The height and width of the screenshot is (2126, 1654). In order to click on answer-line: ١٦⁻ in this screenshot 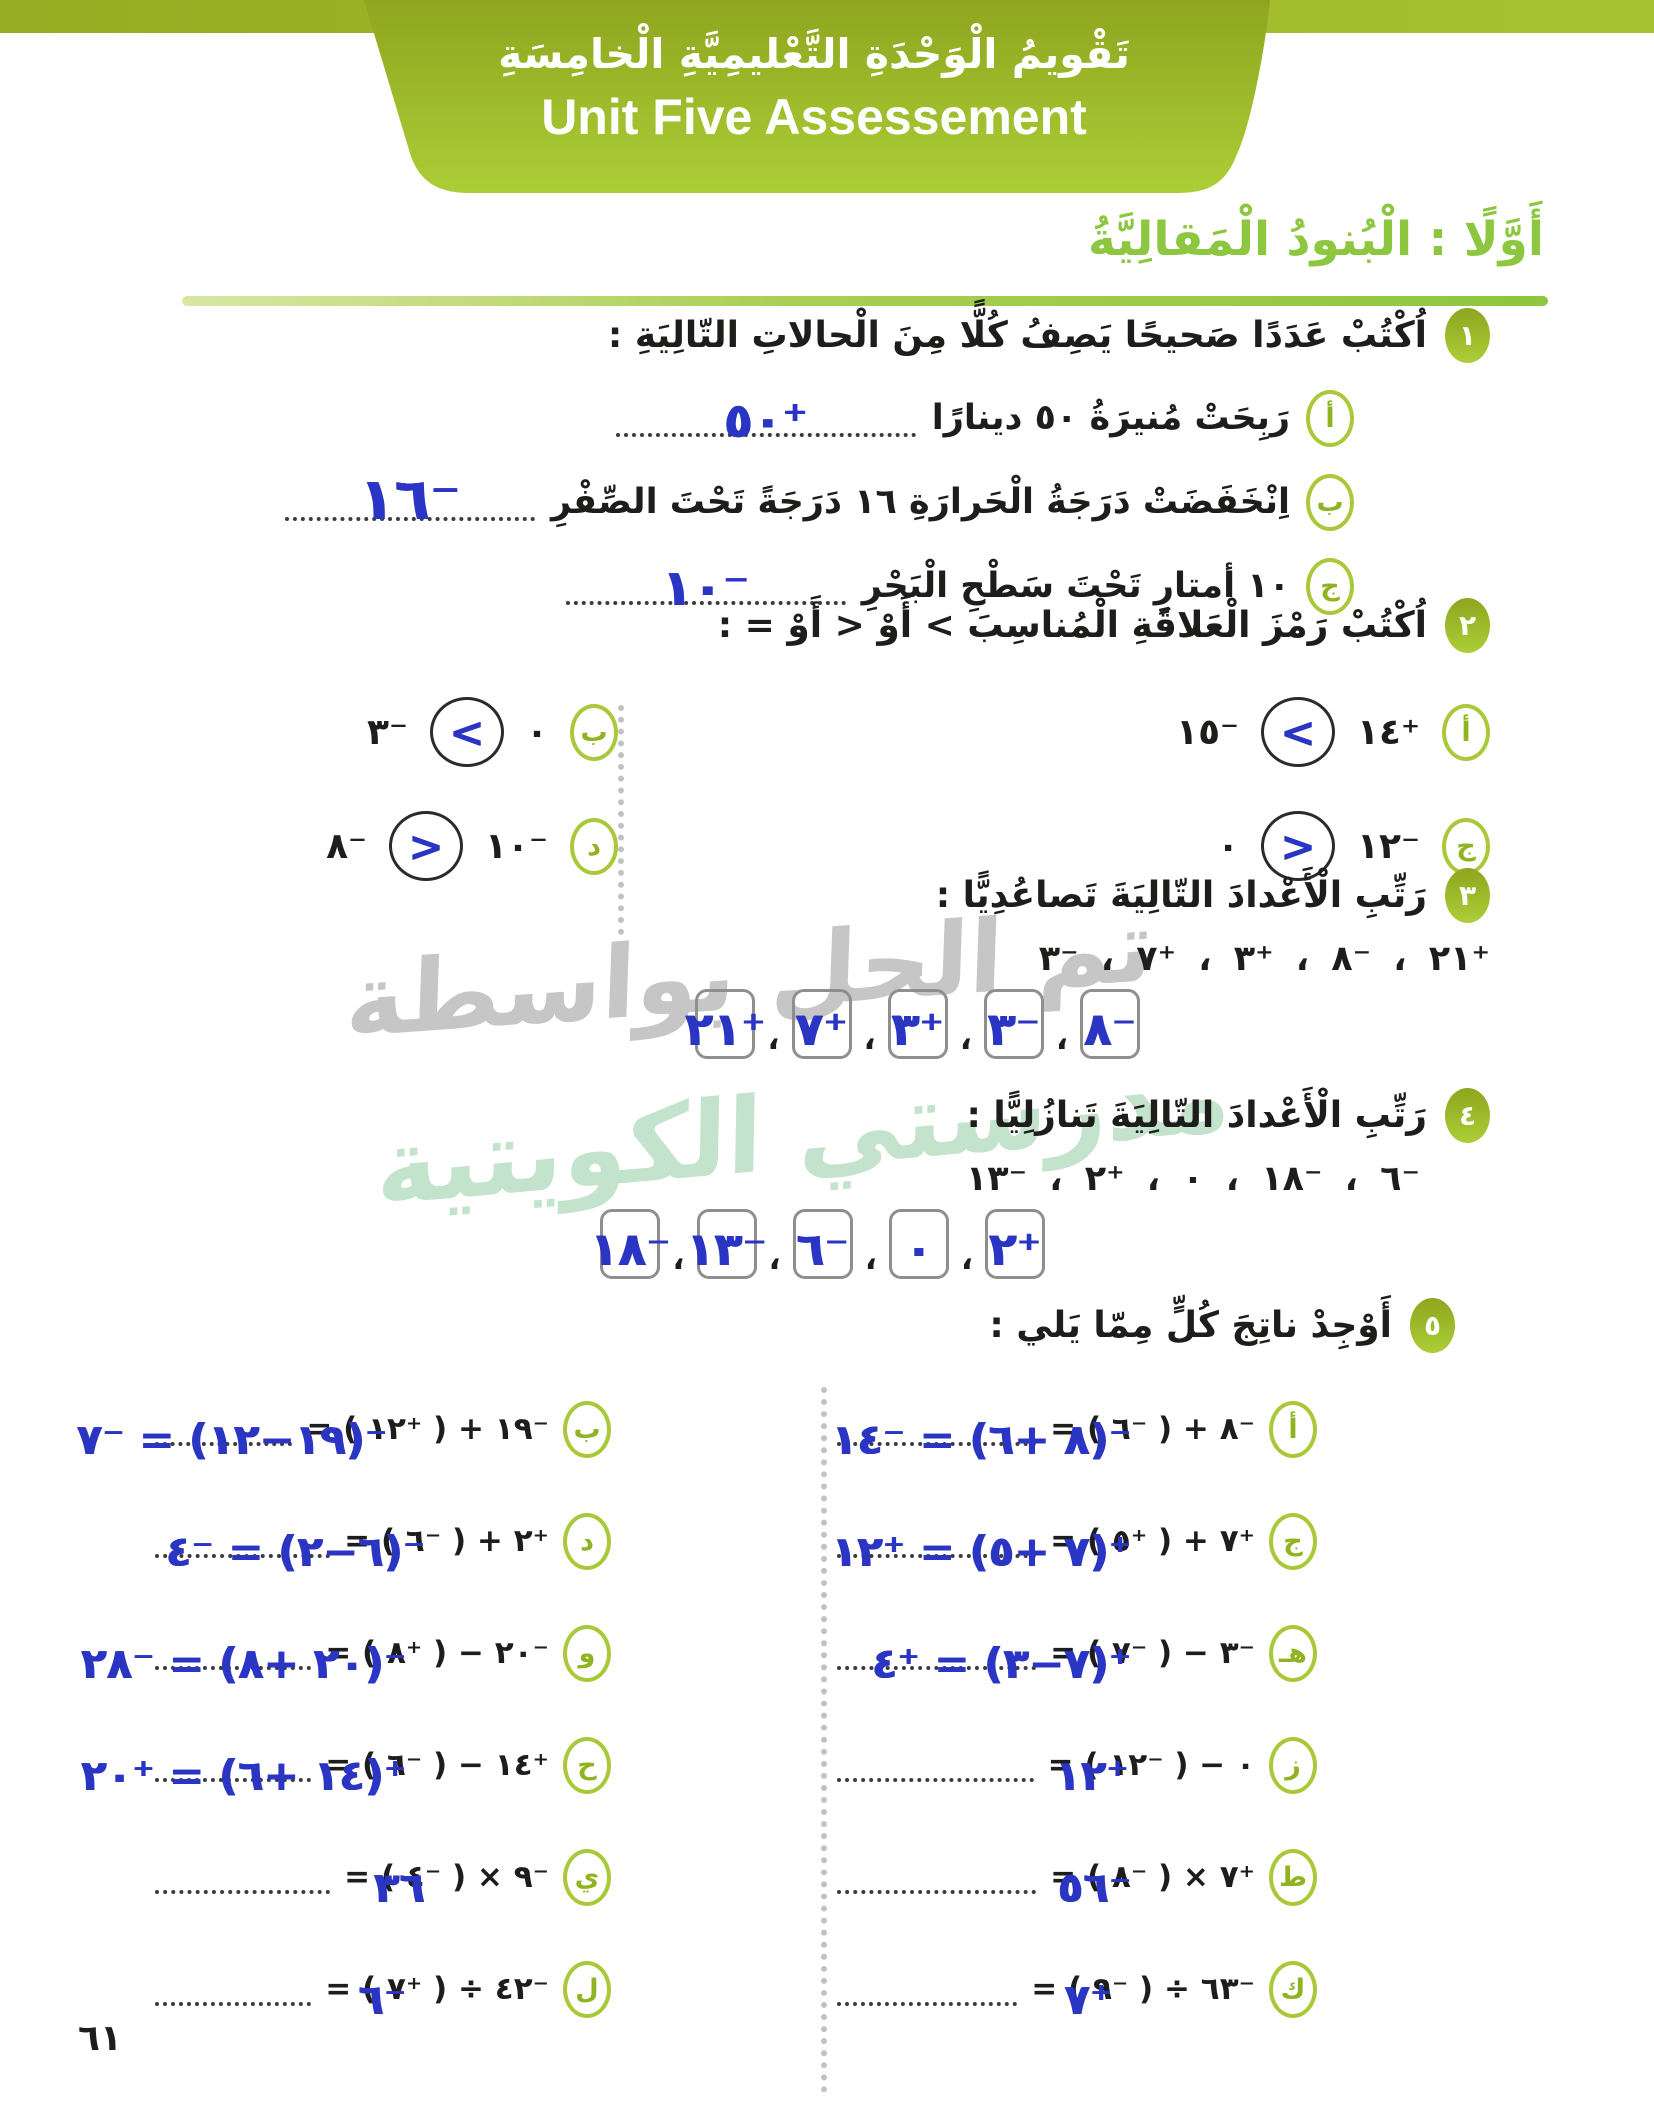, I will do `click(409, 499)`.